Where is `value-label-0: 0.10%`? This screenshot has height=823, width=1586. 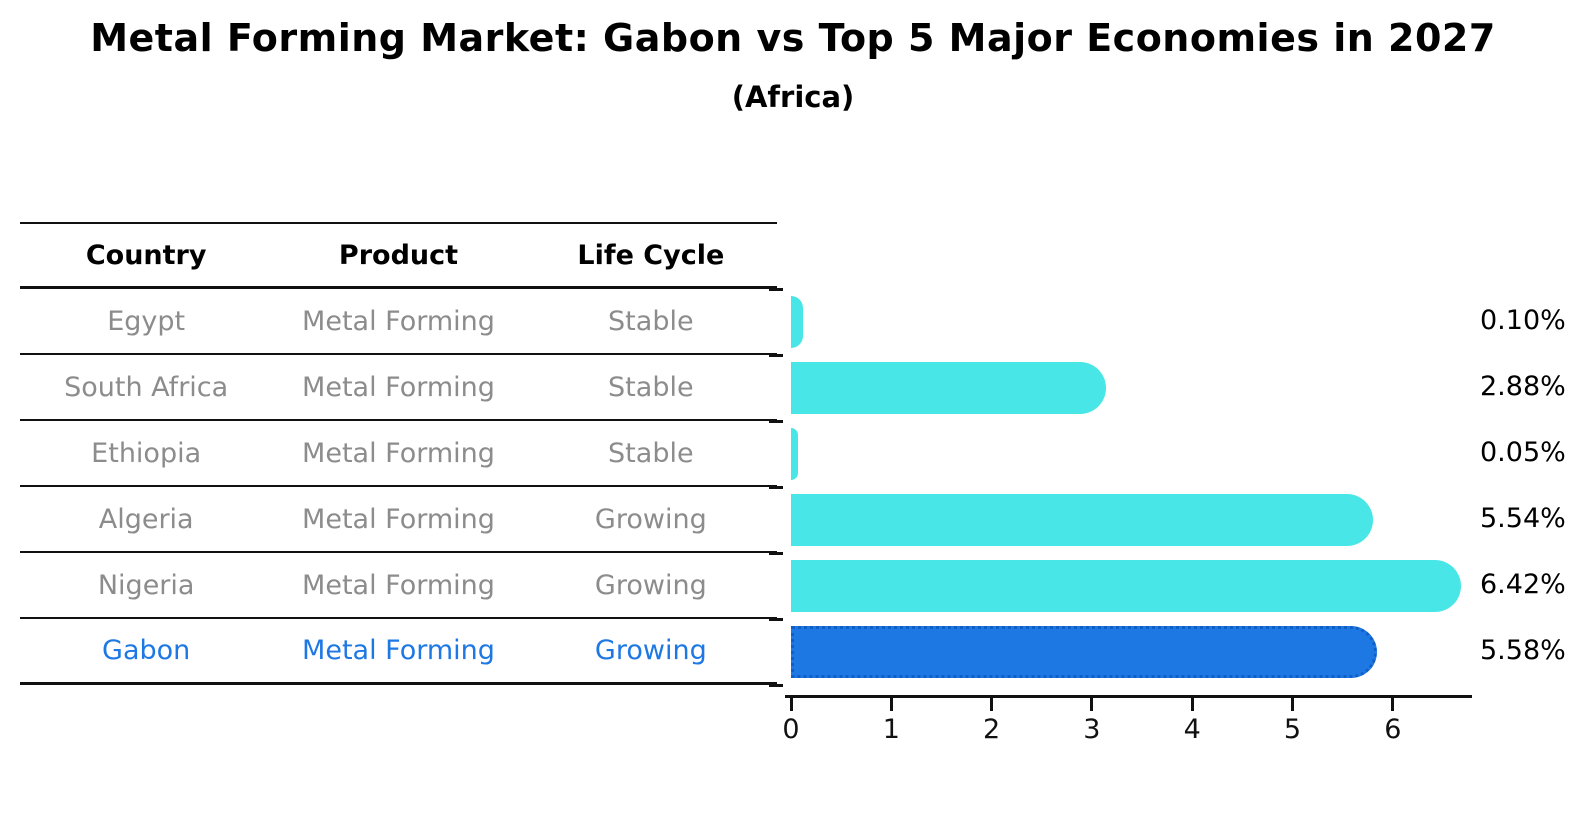 value-label-0: 0.10% is located at coordinates (1523, 320).